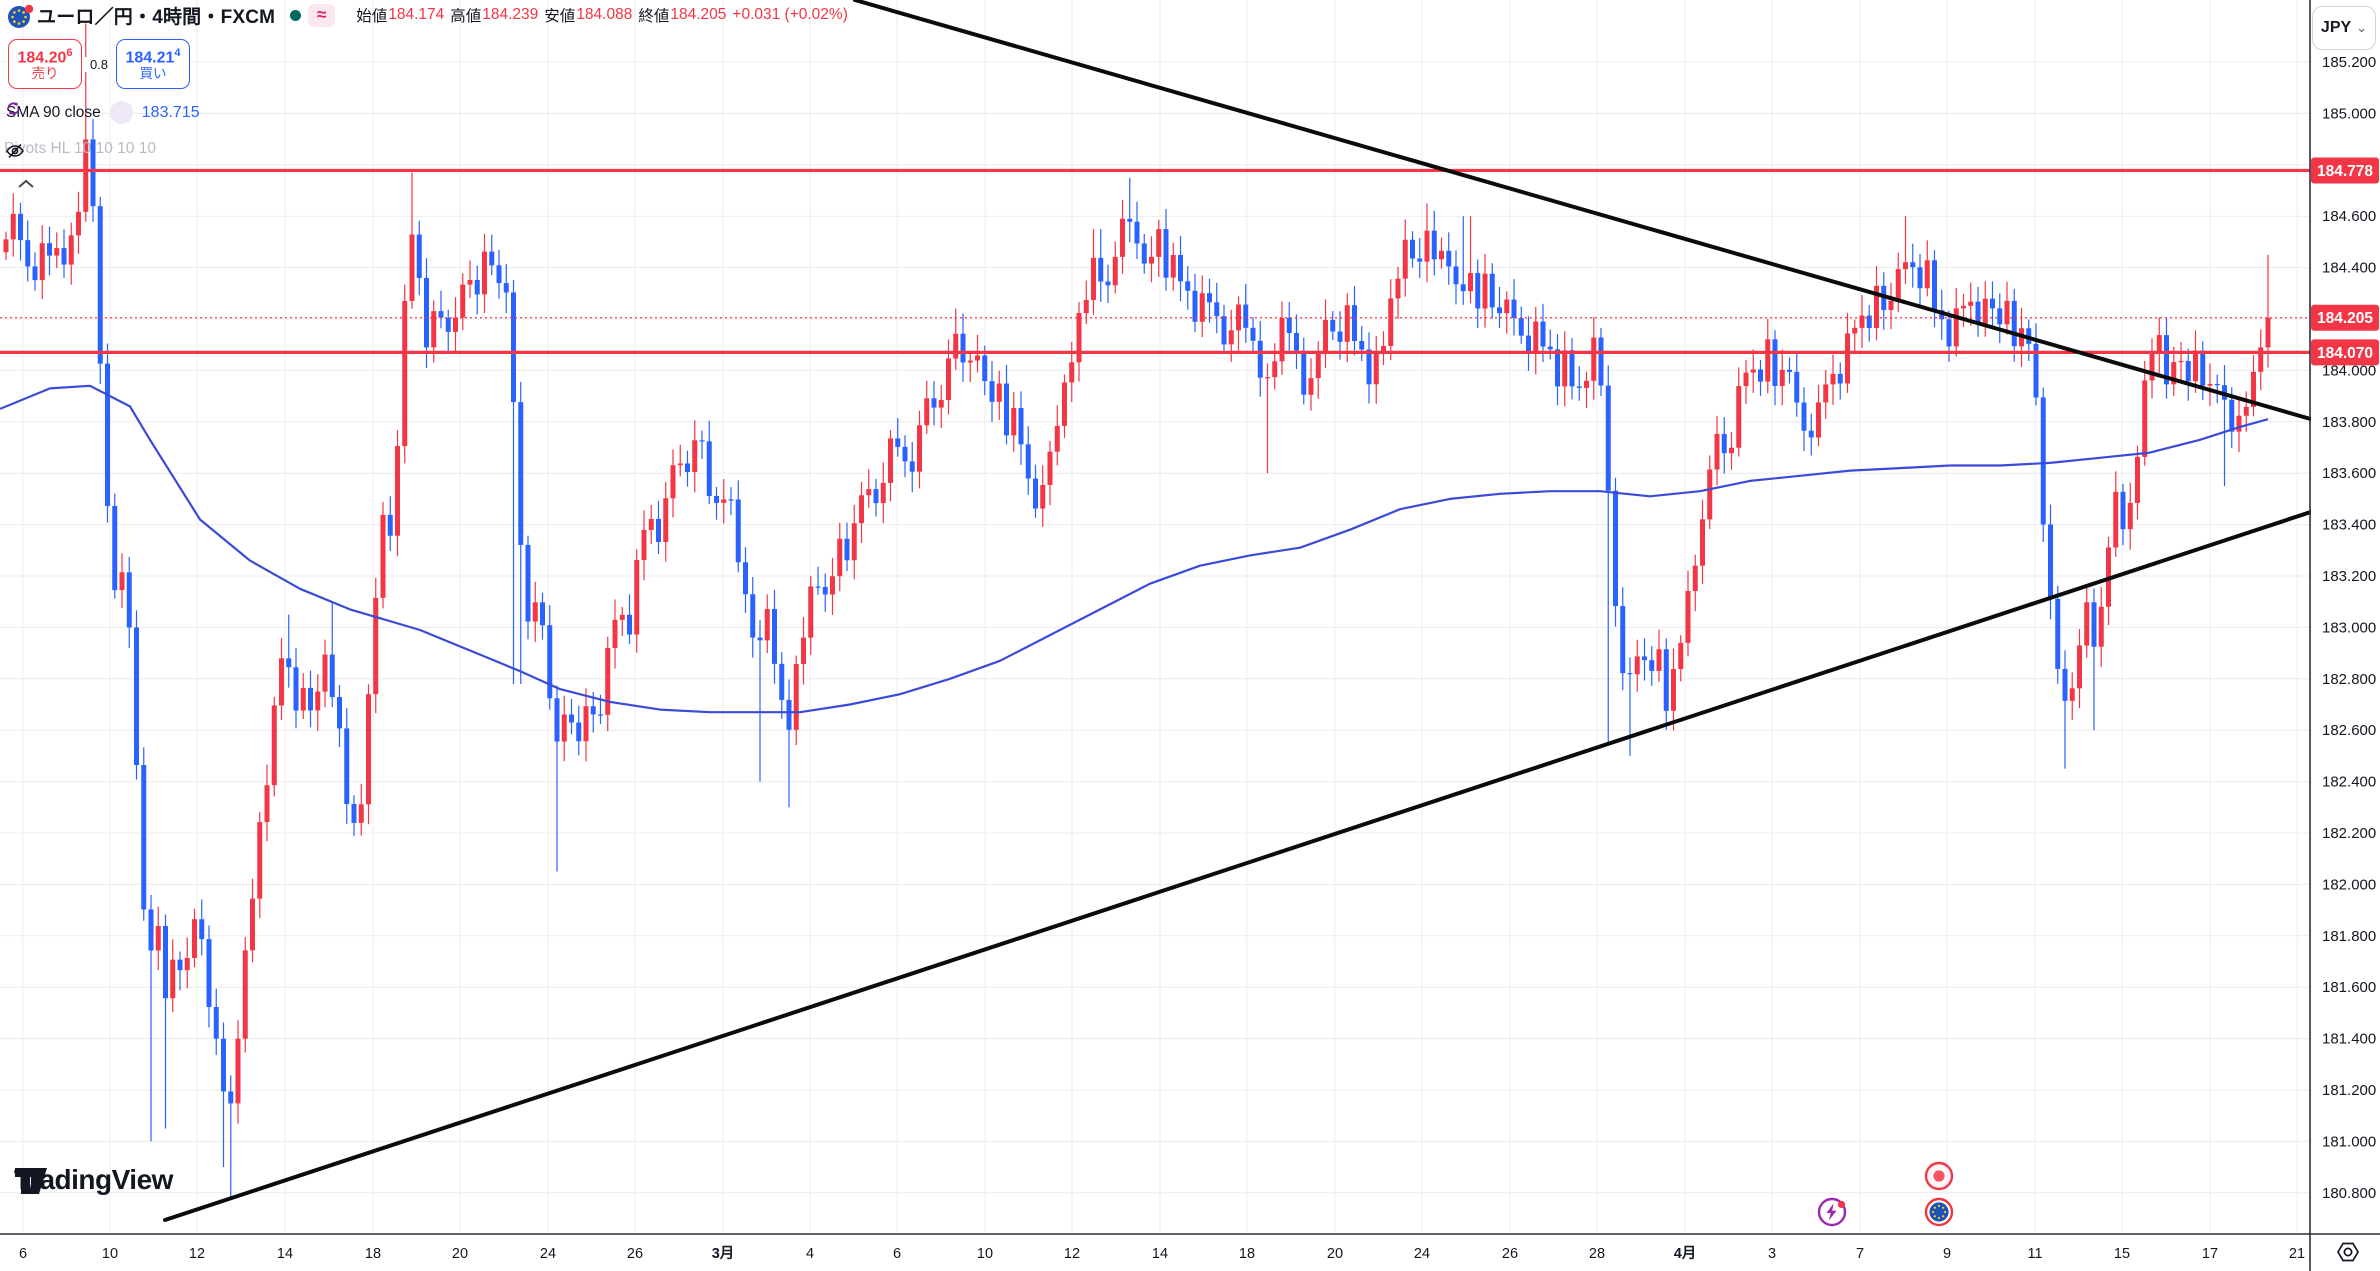  What do you see at coordinates (99, 64) in the screenshot?
I see `trade-panel: 184.206 売り 0.8 184.214 買い` at bounding box center [99, 64].